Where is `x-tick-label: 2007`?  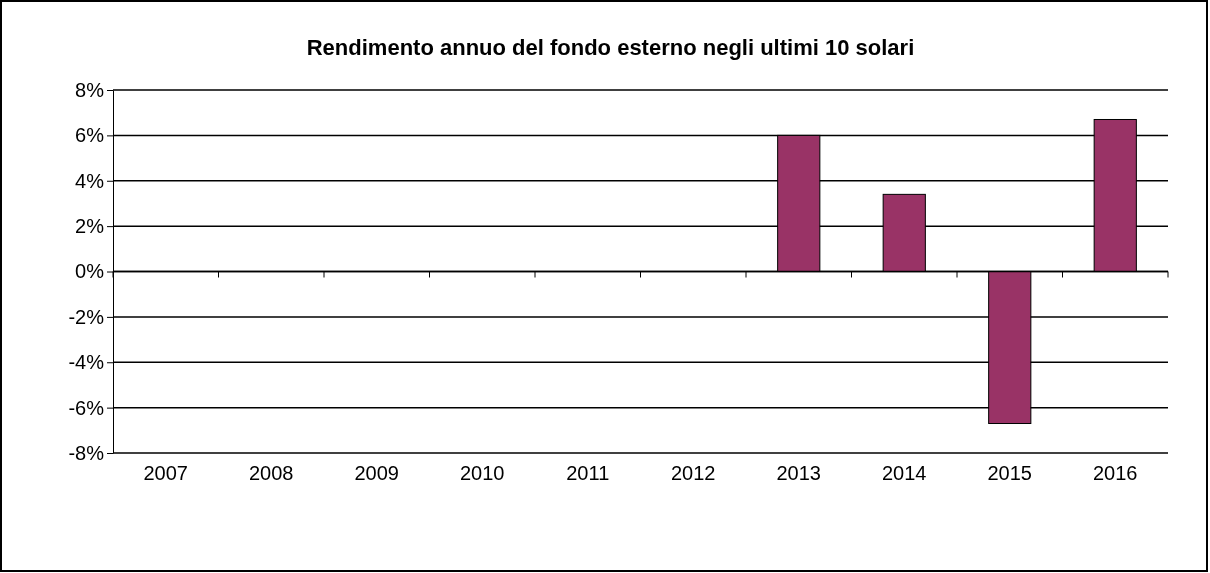
x-tick-label: 2007 is located at coordinates (165, 473).